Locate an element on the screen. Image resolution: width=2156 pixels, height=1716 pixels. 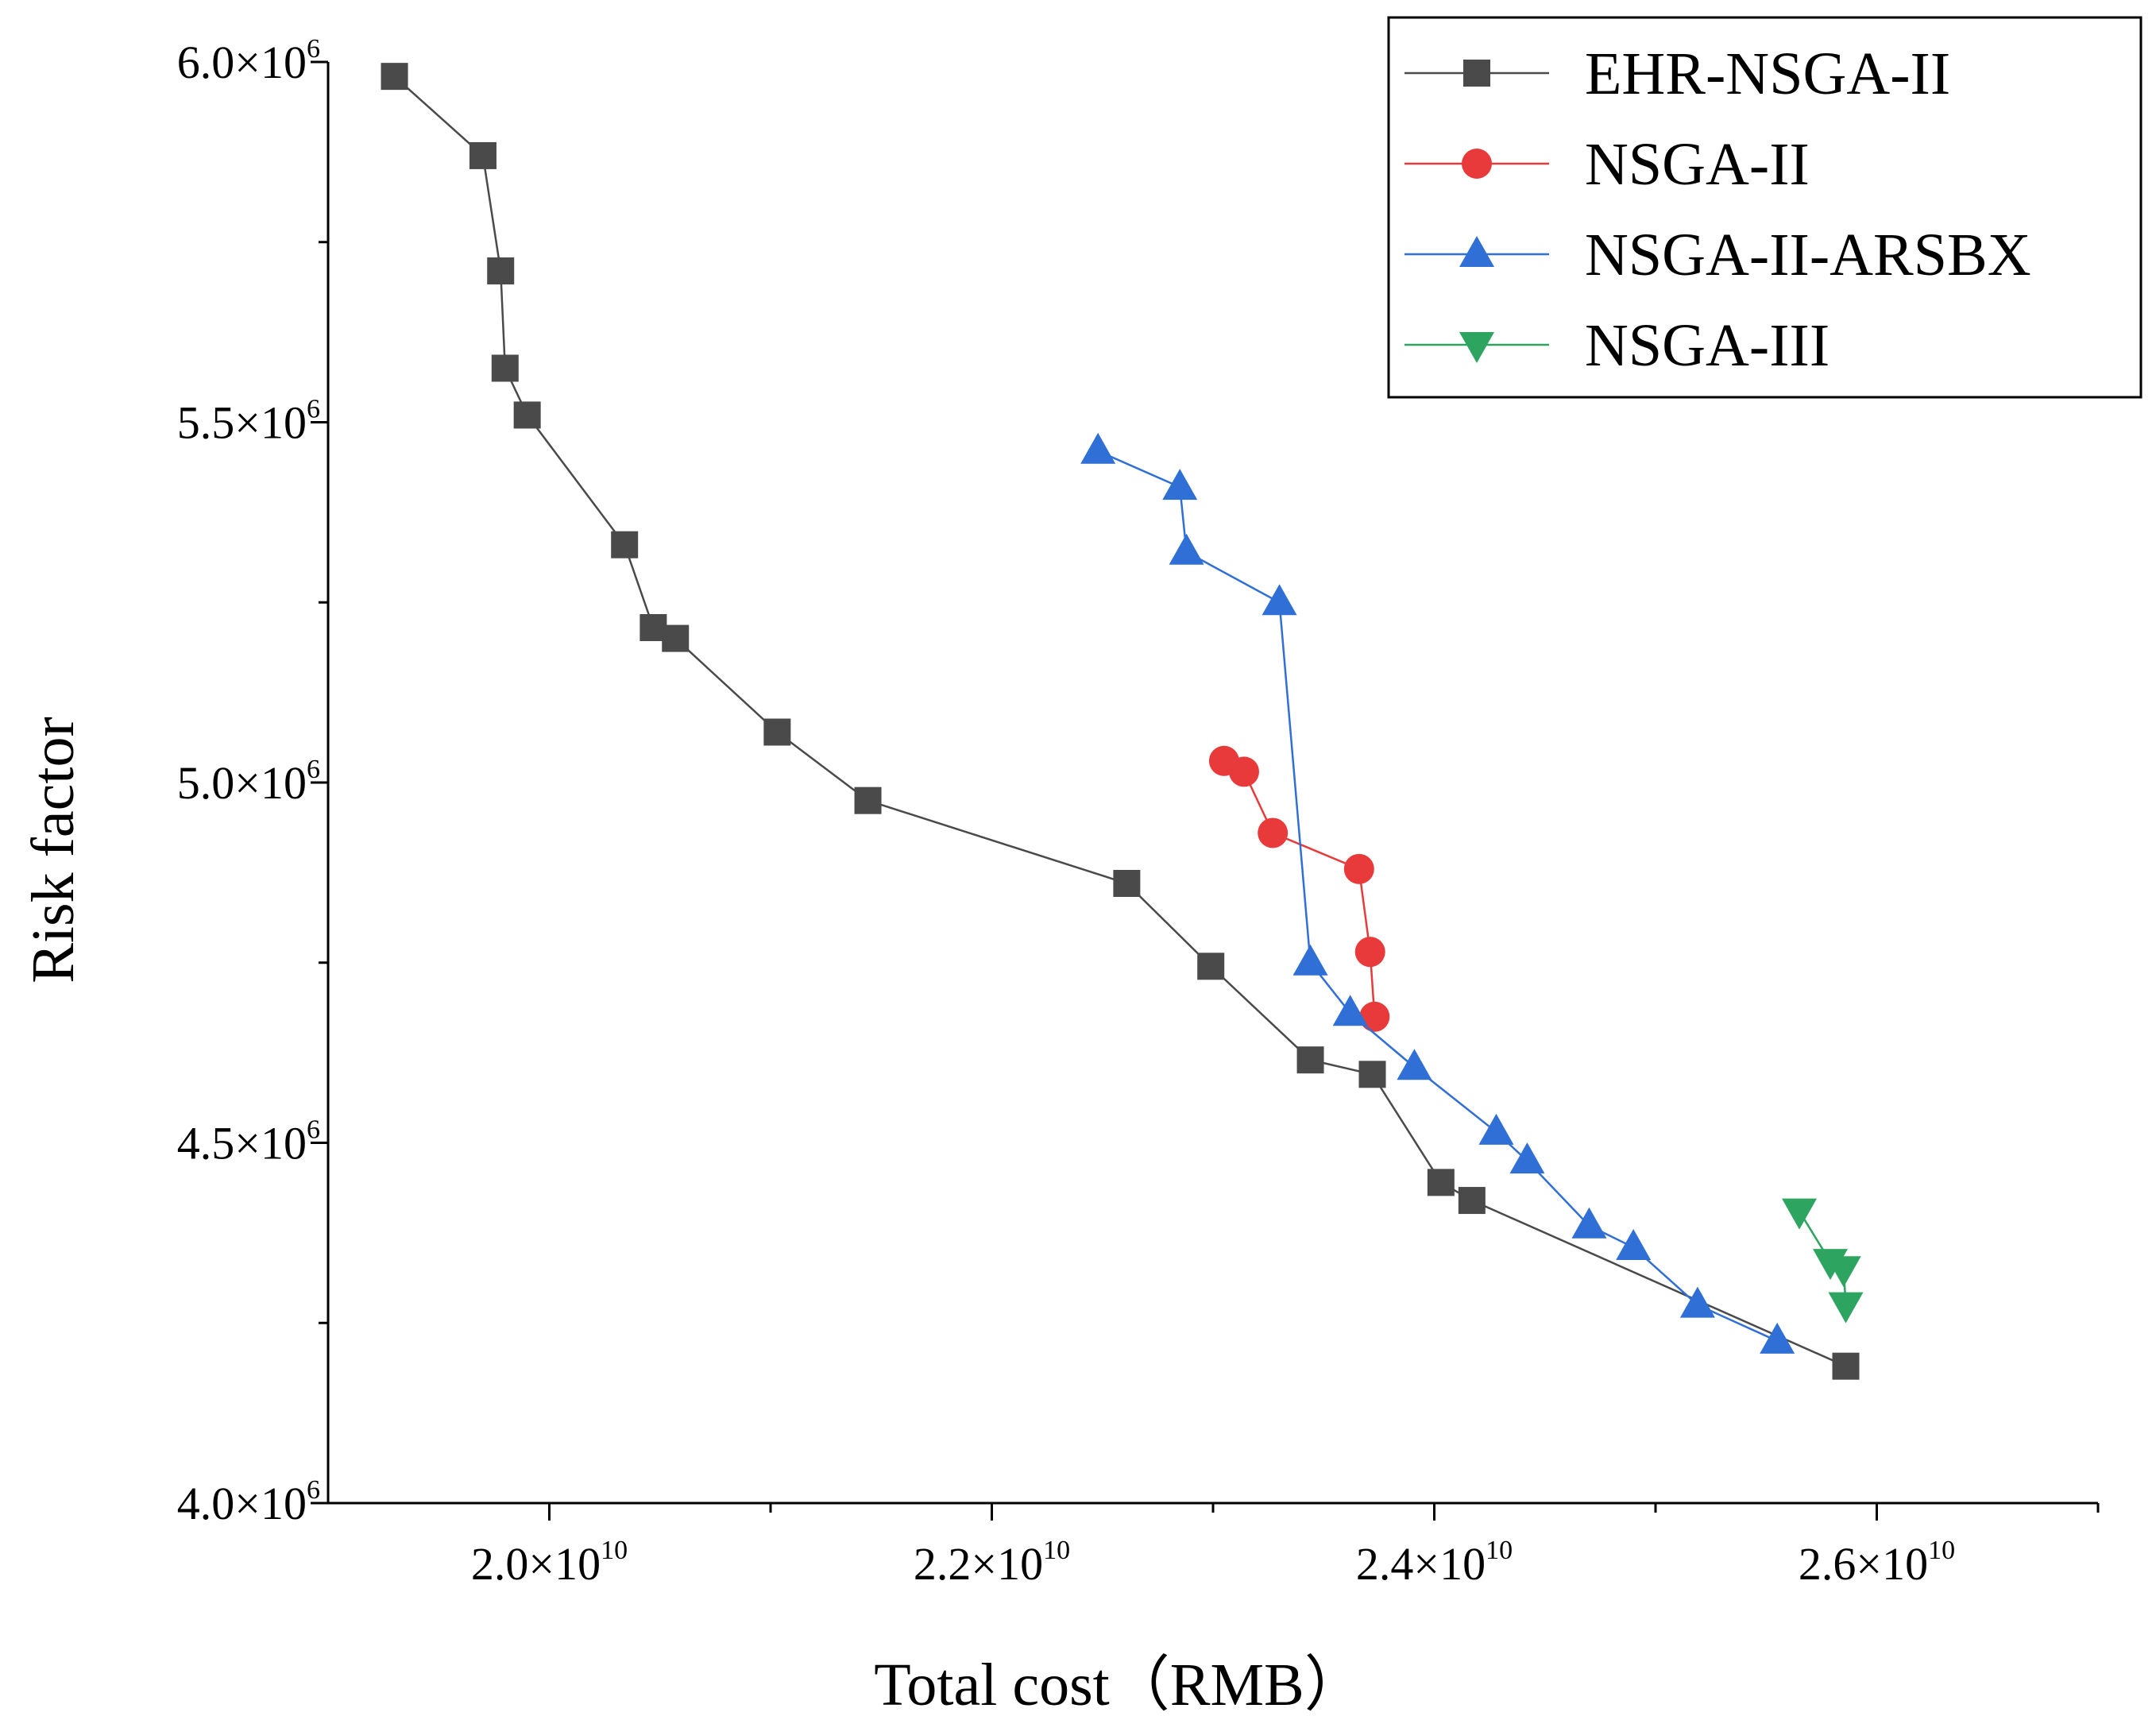
series-nsga-iii is located at coordinates (1823, 1261).